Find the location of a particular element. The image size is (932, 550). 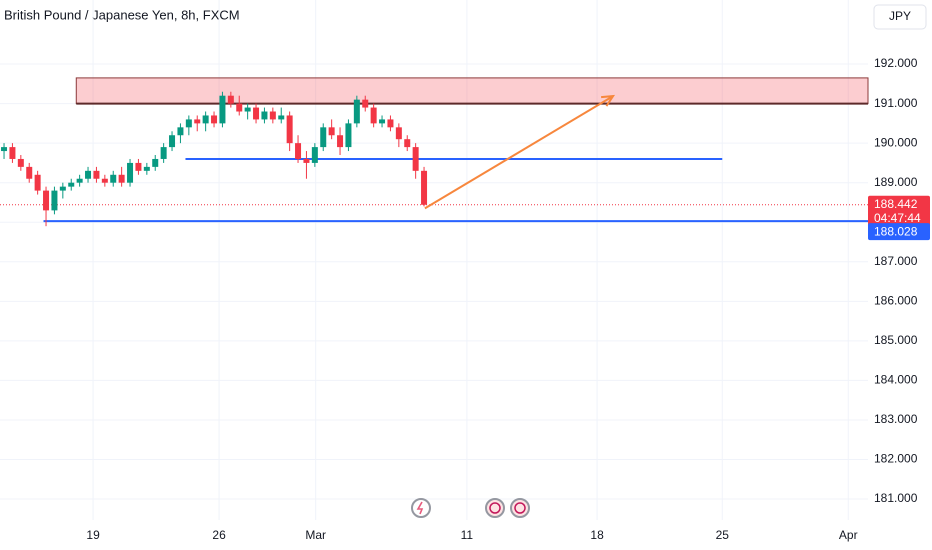

trend-arrow-head is located at coordinates (608, 100).